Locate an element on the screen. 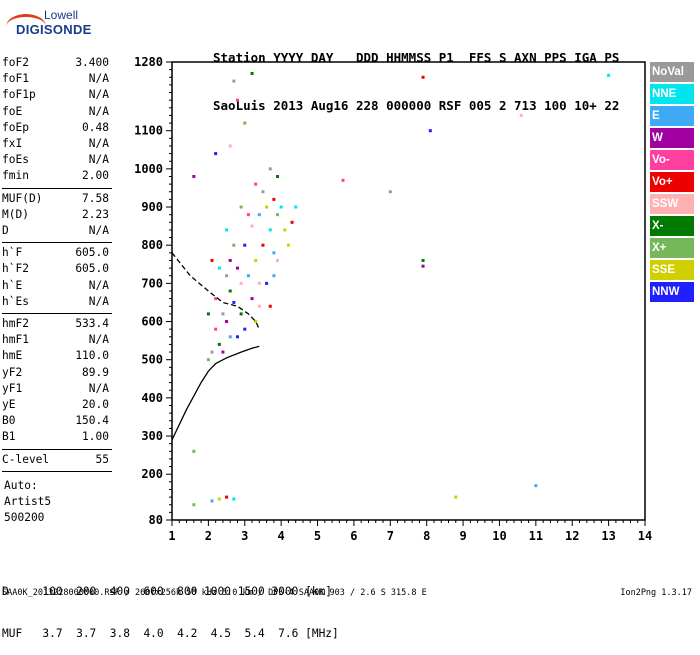 This screenshot has width=700, height=655. param-md: M(D) 2.23 is located at coordinates (55, 216).